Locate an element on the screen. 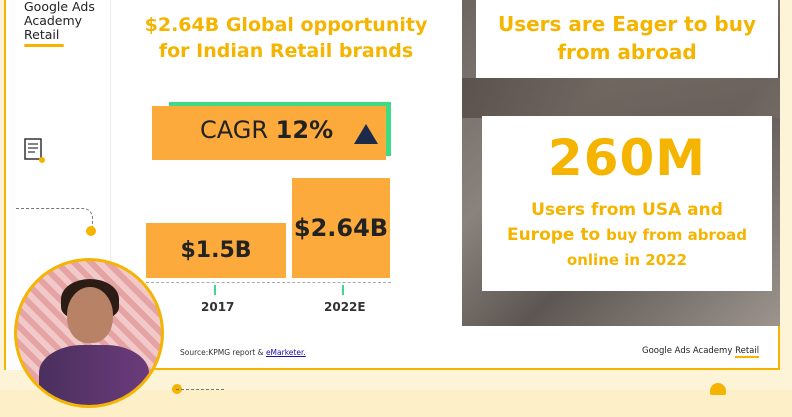  footer-brand: Google Ads Academy Retail is located at coordinates (701, 352).